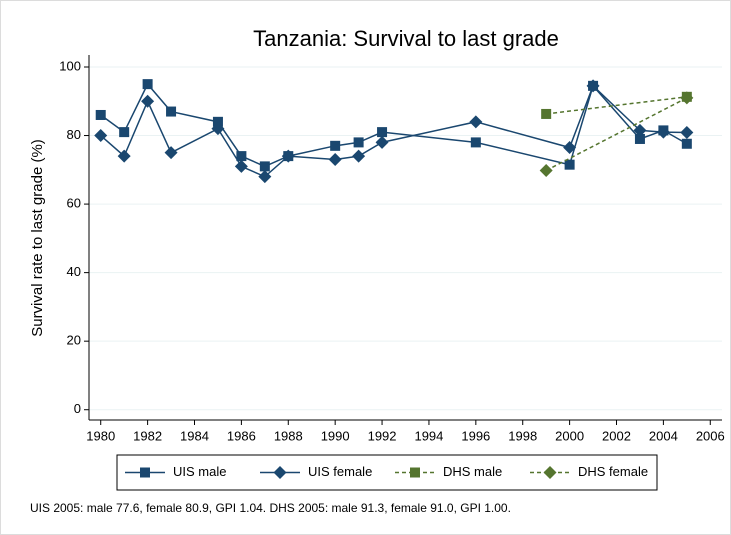 The image size is (731, 535). What do you see at coordinates (74, 340) in the screenshot?
I see `y-tick-label: 20` at bounding box center [74, 340].